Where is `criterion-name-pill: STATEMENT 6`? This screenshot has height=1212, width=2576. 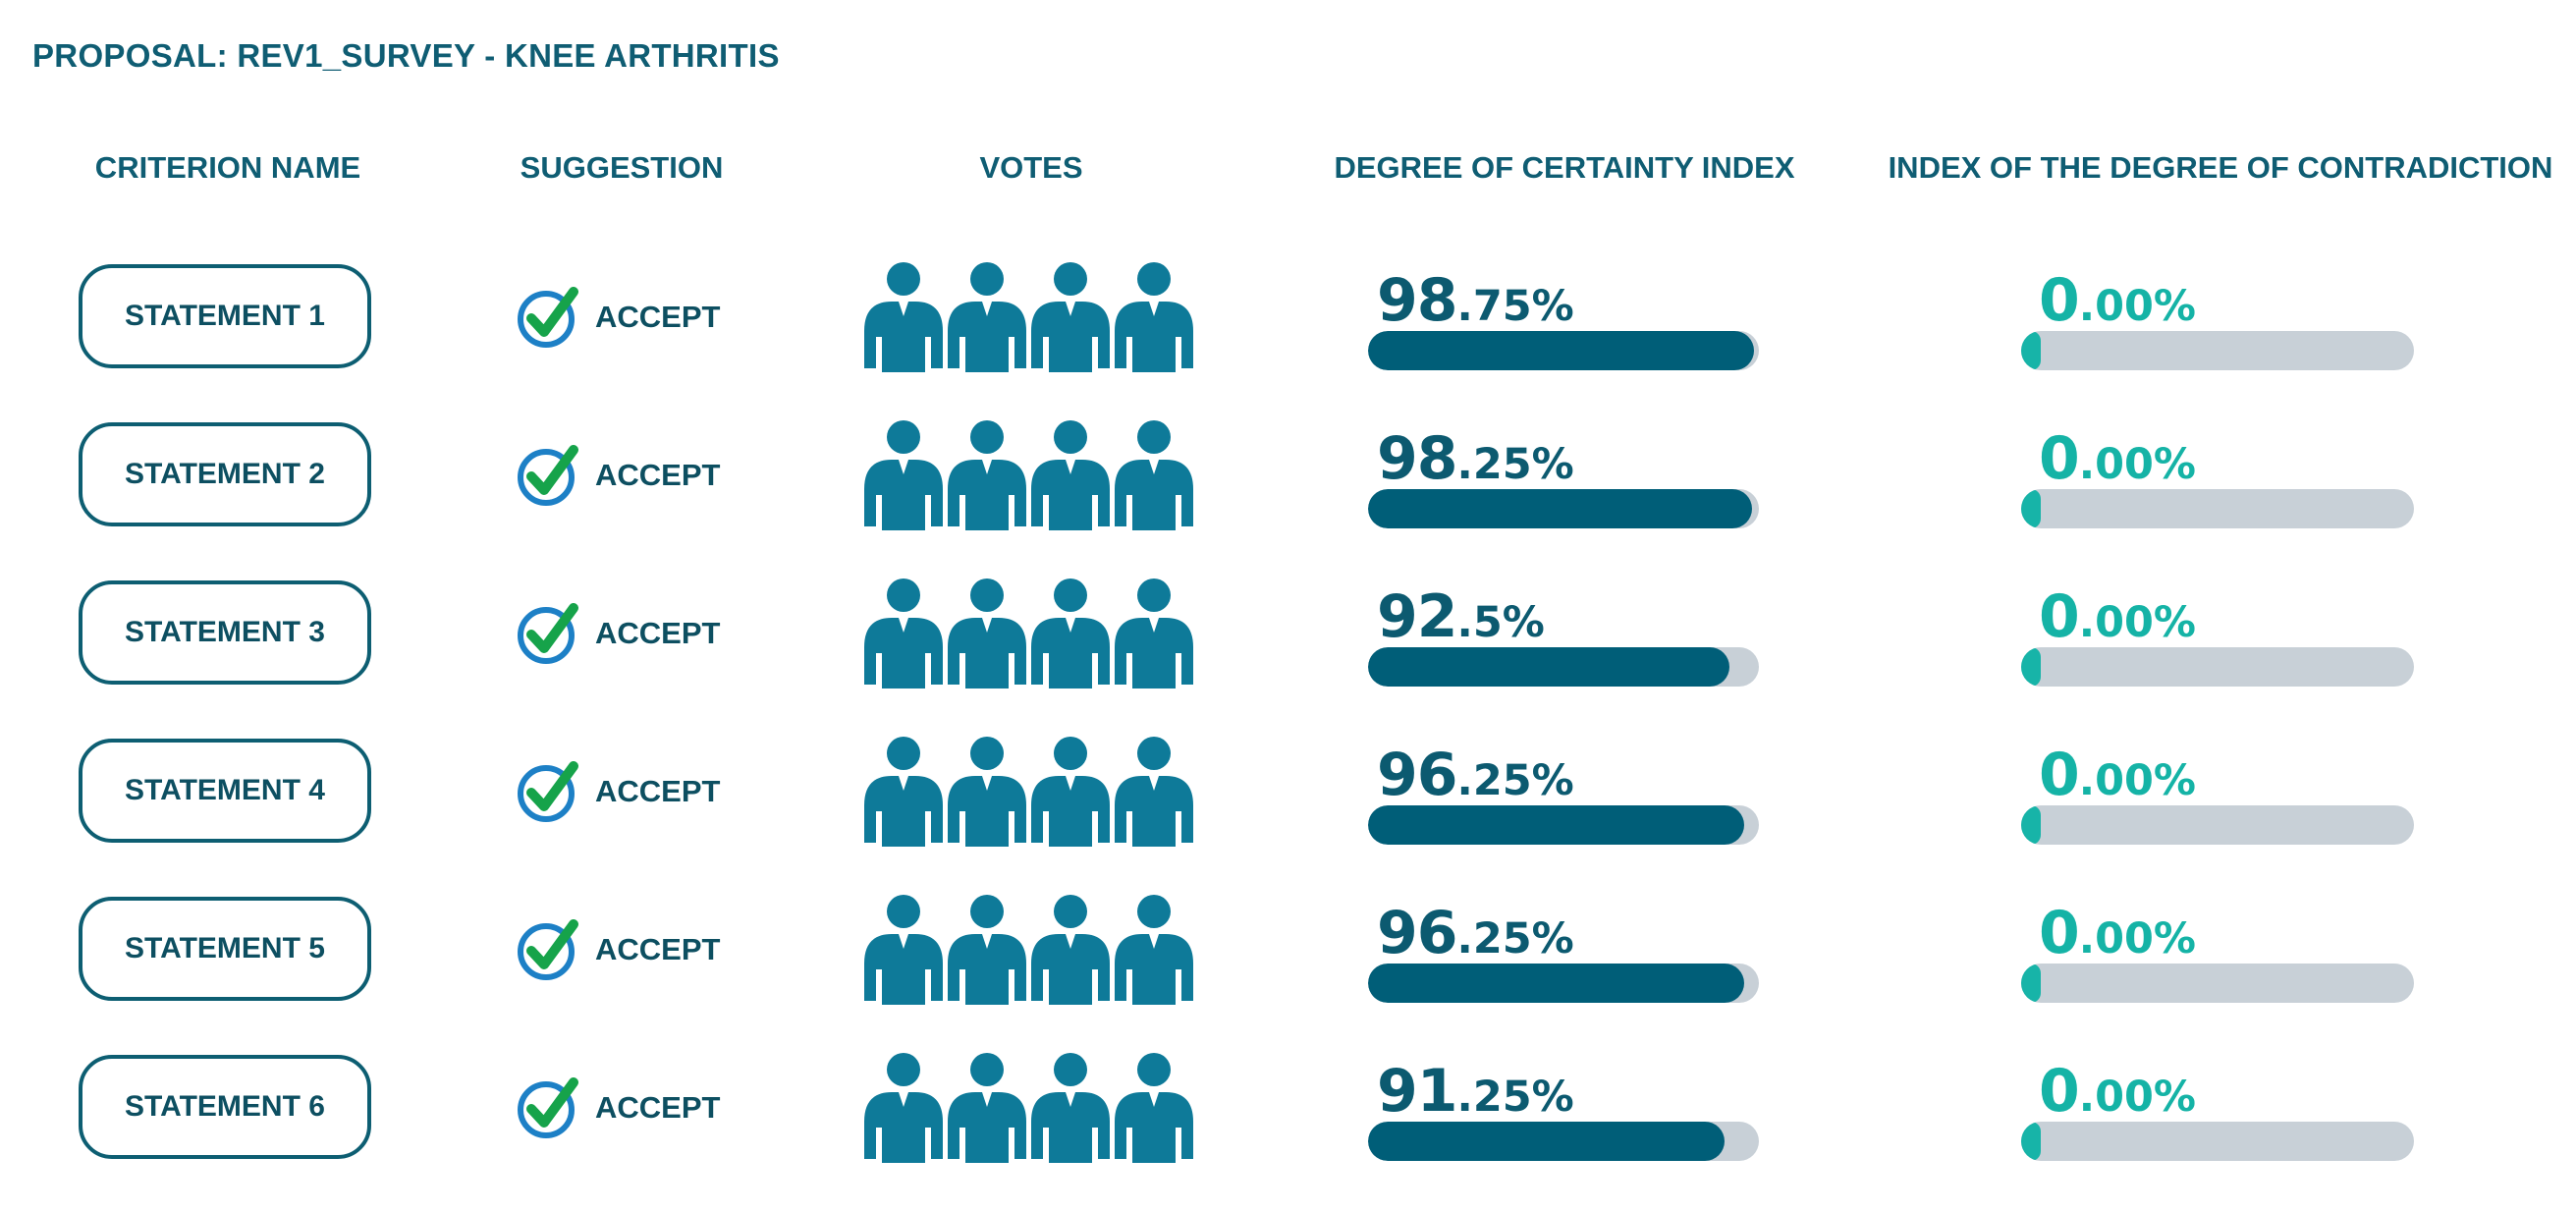
criterion-name-pill: STATEMENT 6 is located at coordinates (225, 1107).